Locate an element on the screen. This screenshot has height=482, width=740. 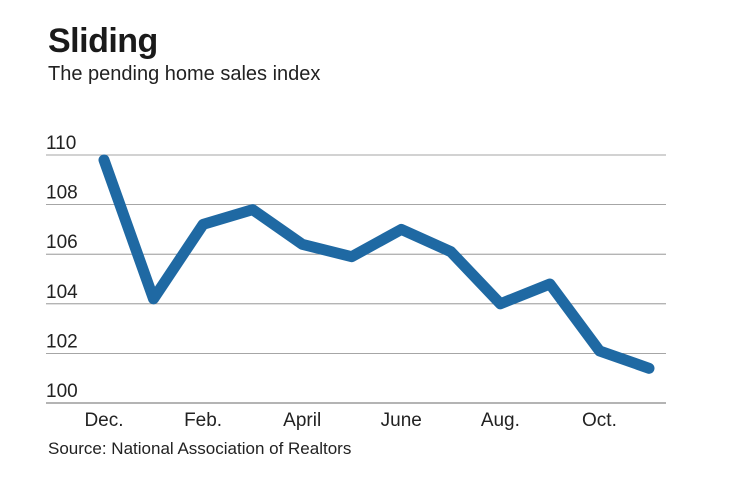
y-tick-label: 100 is located at coordinates (62, 391).